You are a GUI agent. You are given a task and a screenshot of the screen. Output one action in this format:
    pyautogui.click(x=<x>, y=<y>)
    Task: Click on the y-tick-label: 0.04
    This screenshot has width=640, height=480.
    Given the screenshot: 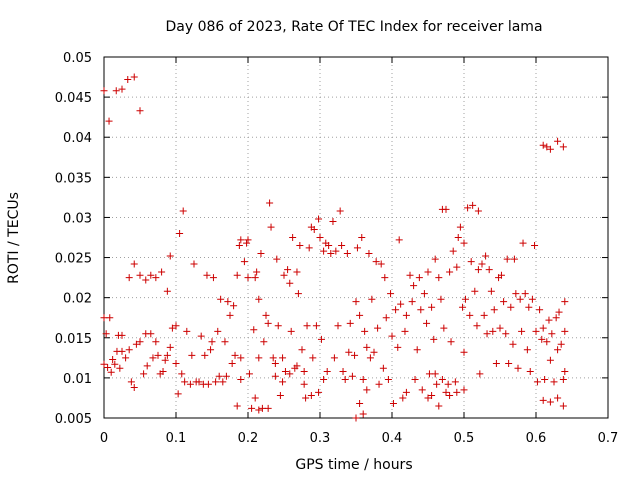 What is the action you would take?
    pyautogui.click(x=77, y=138)
    